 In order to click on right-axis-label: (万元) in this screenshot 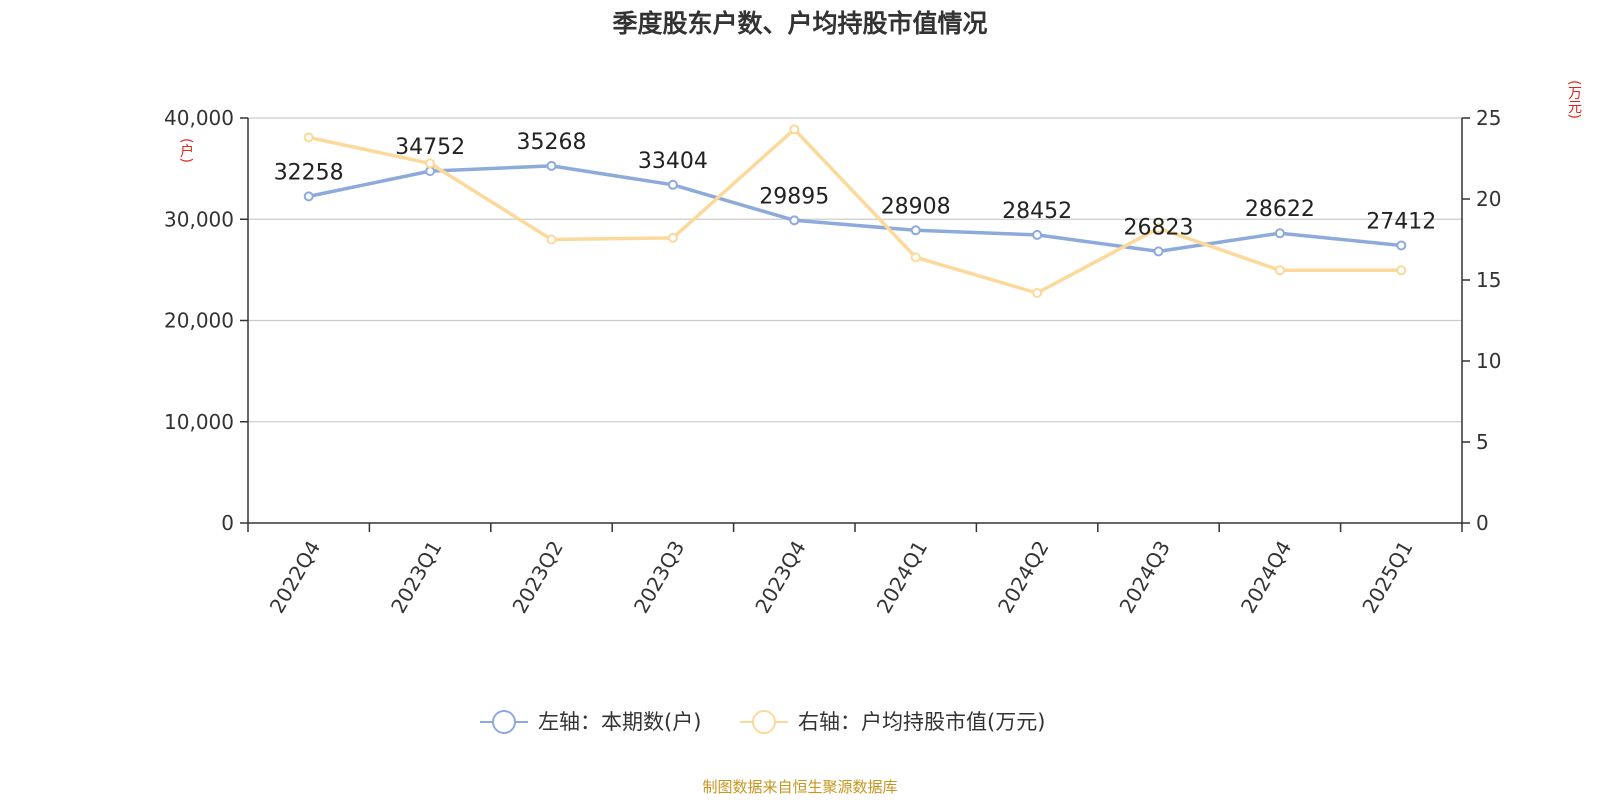, I will do `click(1574, 99)`.